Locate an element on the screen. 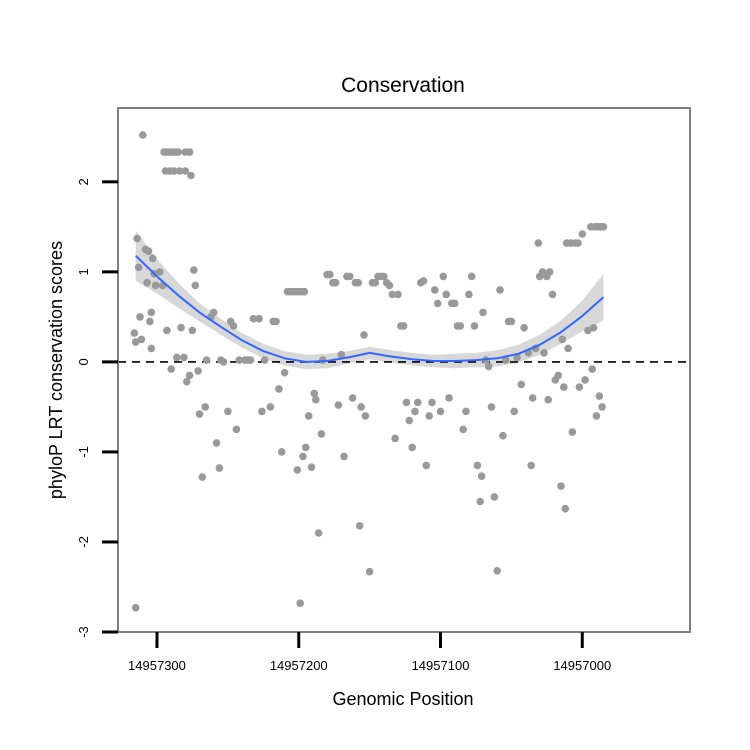 The image size is (750, 750). x-tick-label: 14957200 is located at coordinates (299, 665).